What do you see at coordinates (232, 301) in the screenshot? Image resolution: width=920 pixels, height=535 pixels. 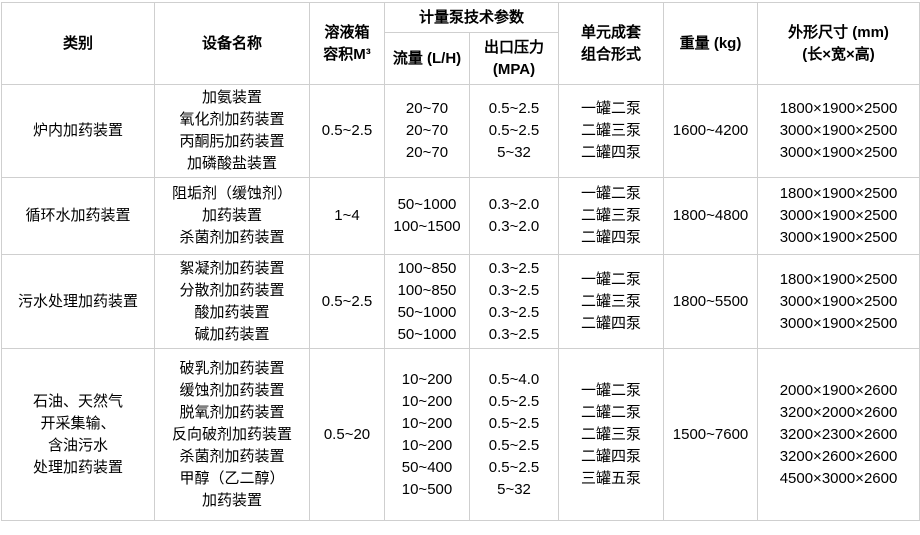 I see `cell-equipment-name: 絮凝剂加药装置 分散剂加药装置 酸加药装置 碱加药装置` at bounding box center [232, 301].